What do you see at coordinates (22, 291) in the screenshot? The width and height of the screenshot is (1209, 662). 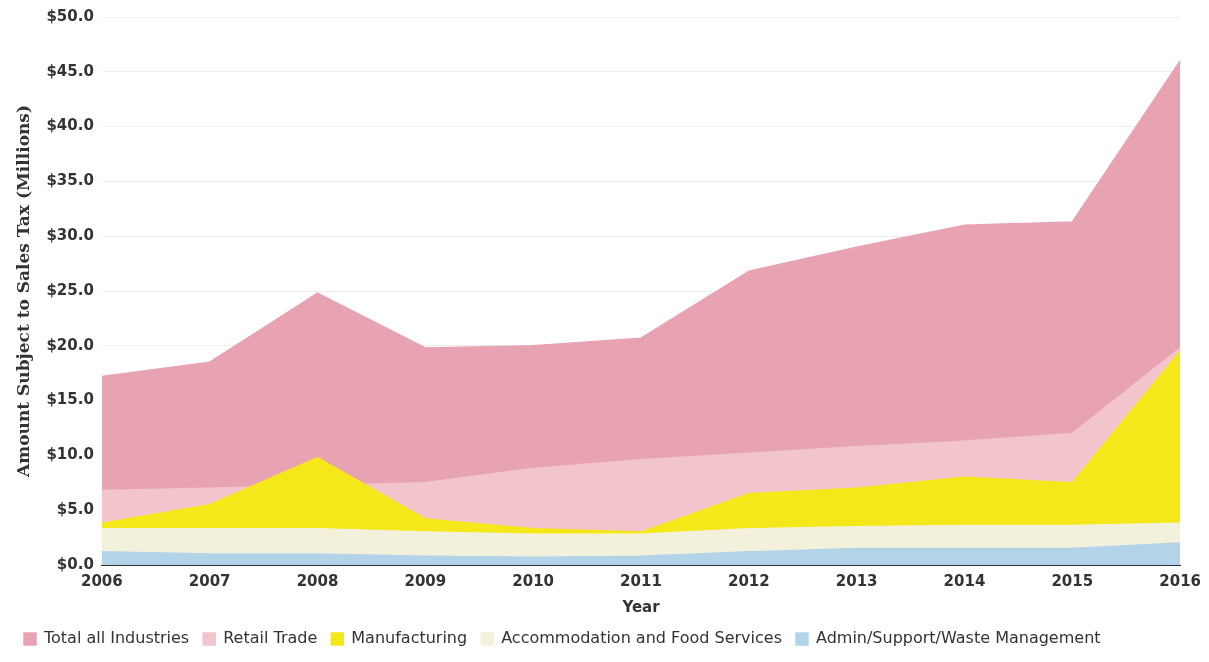 I see `y-axis-title: Amount Subject to Sales Tax (Millions)` at bounding box center [22, 291].